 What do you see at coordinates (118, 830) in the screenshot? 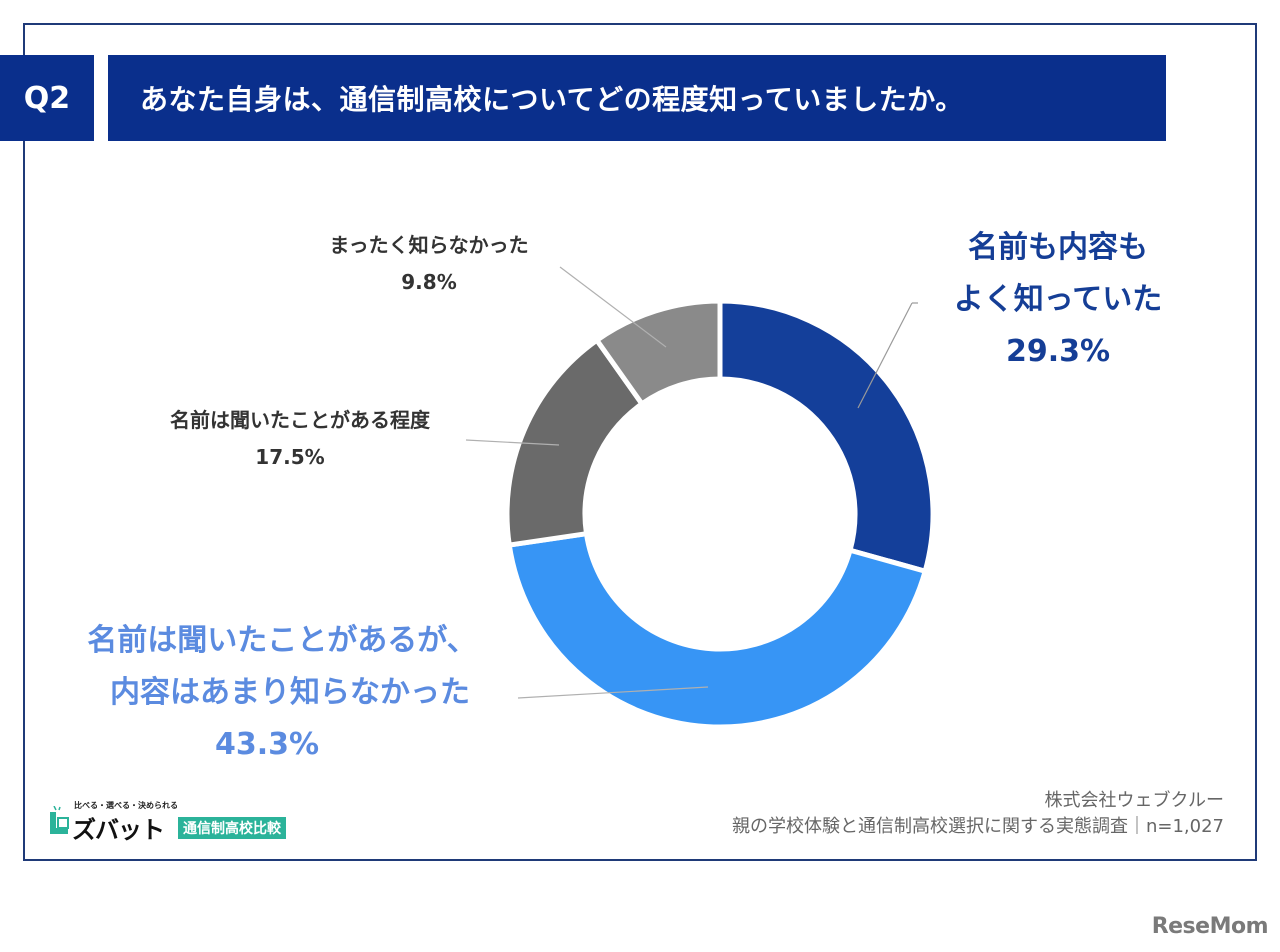
I see `logo-name: ズバット` at bounding box center [118, 830].